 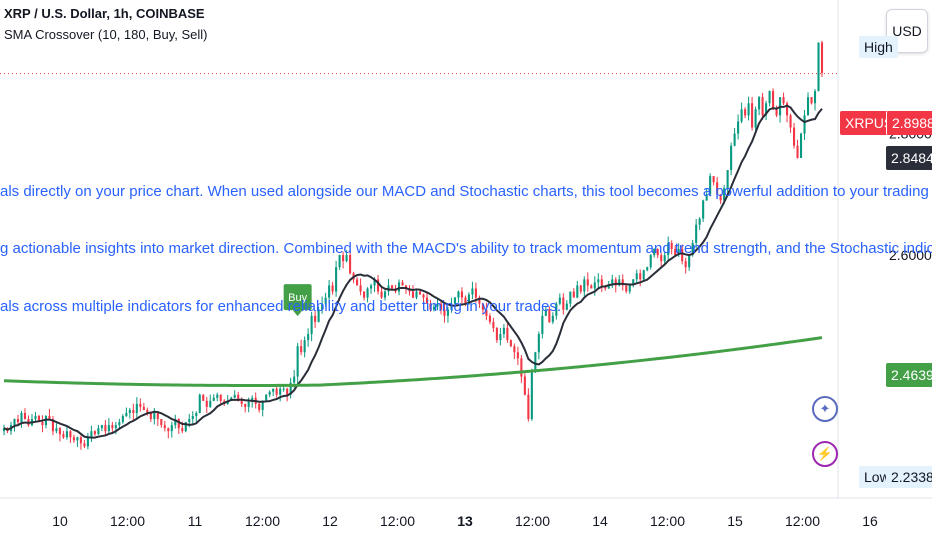 I want to click on symbol-legend: XRP / U.S. Dollar, 1h, COINBASE, so click(x=104, y=13).